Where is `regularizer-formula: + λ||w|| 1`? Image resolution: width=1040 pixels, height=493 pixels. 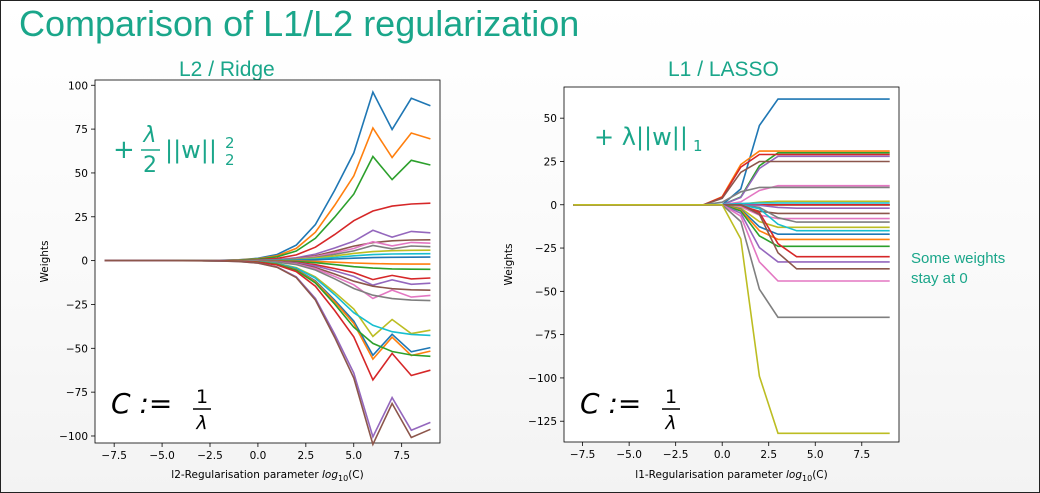
regularizer-formula: + λ||w|| 1 is located at coordinates (648, 139).